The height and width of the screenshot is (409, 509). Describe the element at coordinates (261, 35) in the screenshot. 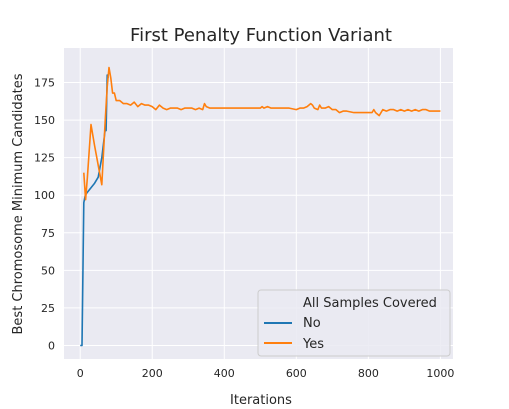

I see `chart-title: First Penalty Function Variant` at that location.